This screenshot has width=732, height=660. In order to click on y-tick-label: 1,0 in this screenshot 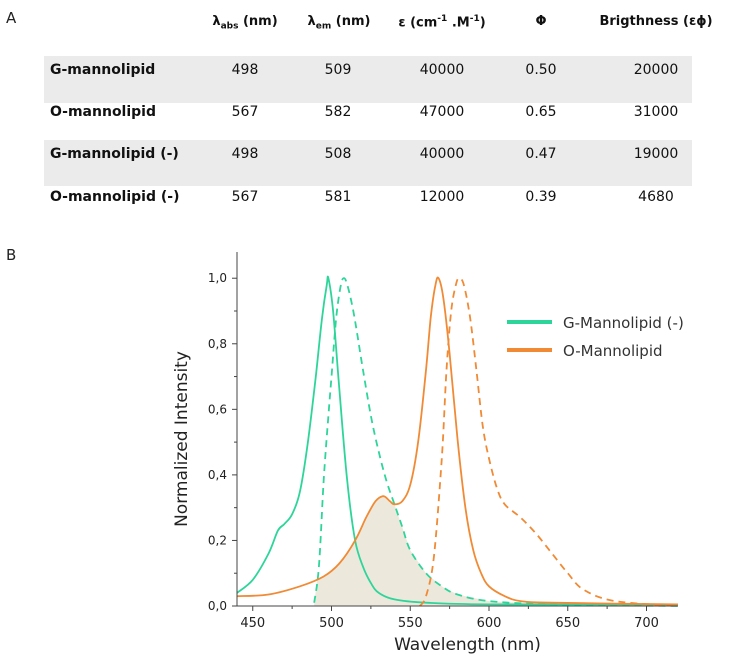, I will do `click(217, 278)`.